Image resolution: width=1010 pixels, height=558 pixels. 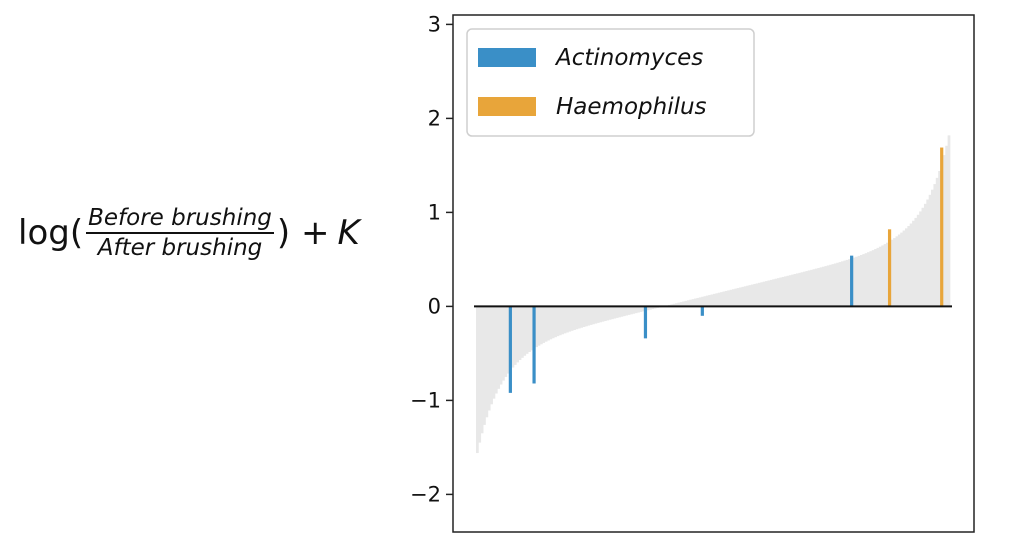 I want to click on y-axis-ticks: 3 2 1 0 −1 −2, so click(x=431, y=259).